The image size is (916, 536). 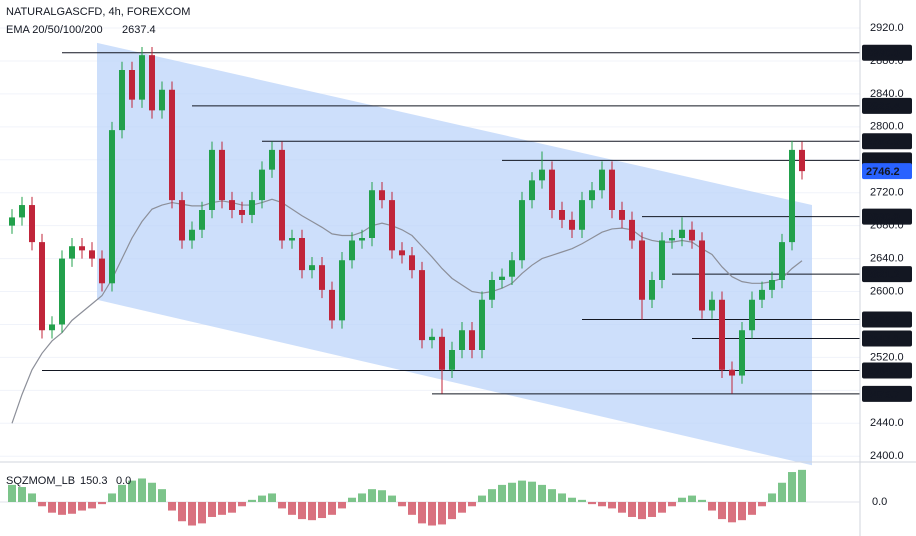 What do you see at coordinates (883, 275) in the screenshot?
I see `level-label: 2621.2` at bounding box center [883, 275].